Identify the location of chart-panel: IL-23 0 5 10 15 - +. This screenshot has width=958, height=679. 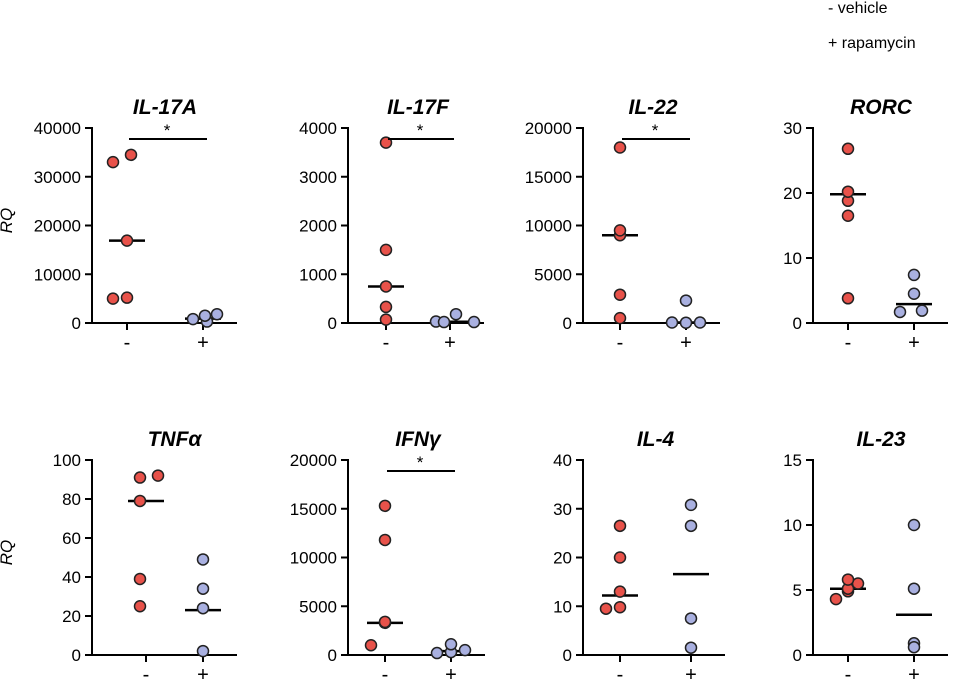
(865, 553).